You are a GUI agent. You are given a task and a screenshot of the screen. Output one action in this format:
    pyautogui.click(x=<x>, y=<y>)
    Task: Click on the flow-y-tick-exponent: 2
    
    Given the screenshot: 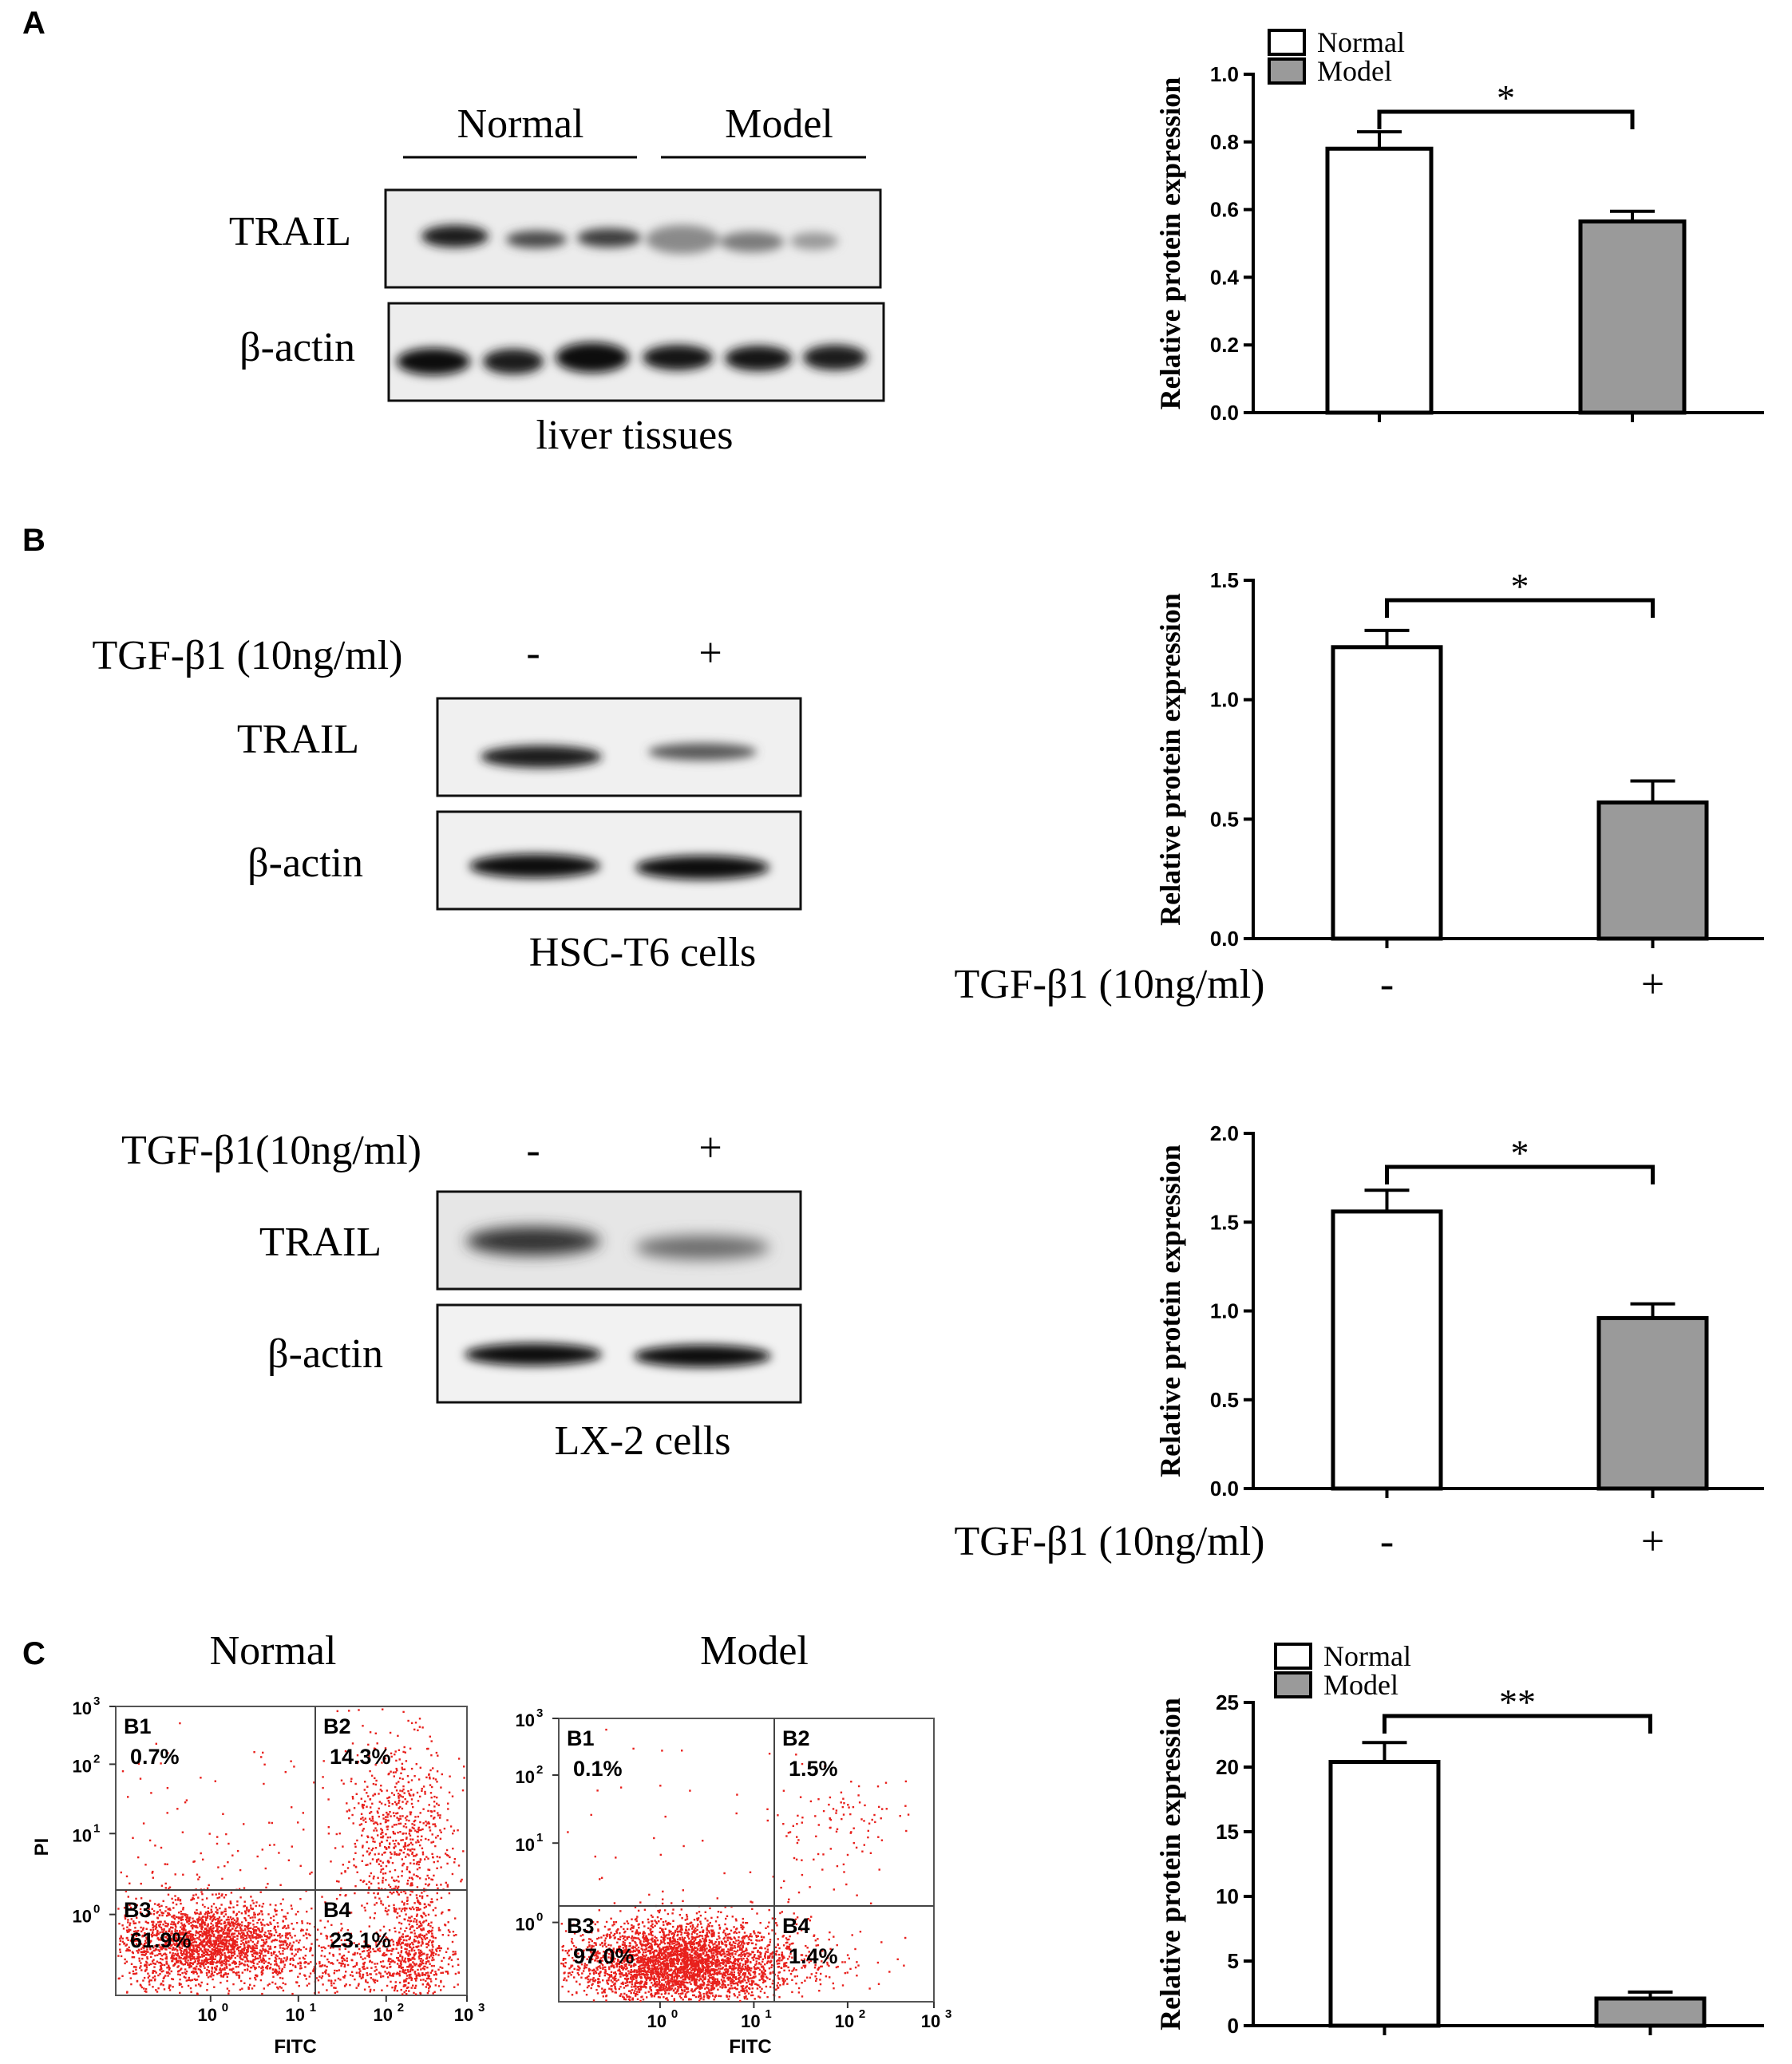 What is the action you would take?
    pyautogui.click(x=540, y=1770)
    